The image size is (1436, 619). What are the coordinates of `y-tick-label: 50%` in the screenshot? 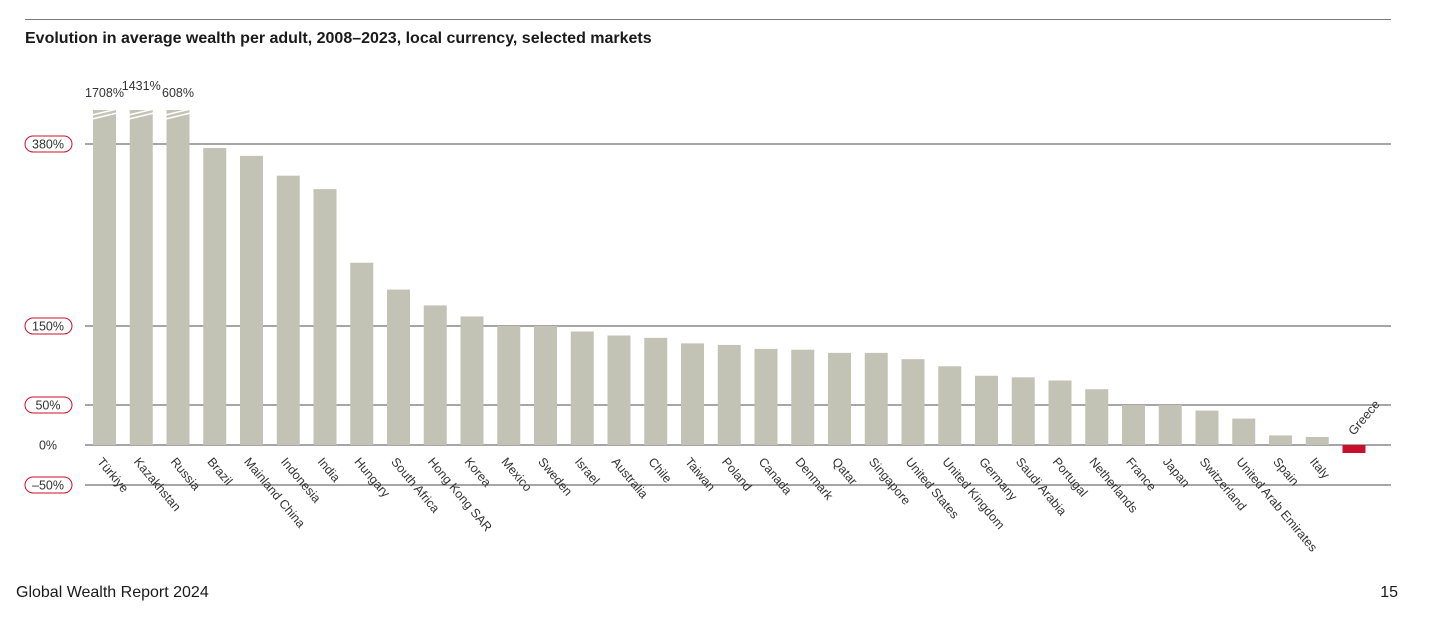 It's located at (47, 406).